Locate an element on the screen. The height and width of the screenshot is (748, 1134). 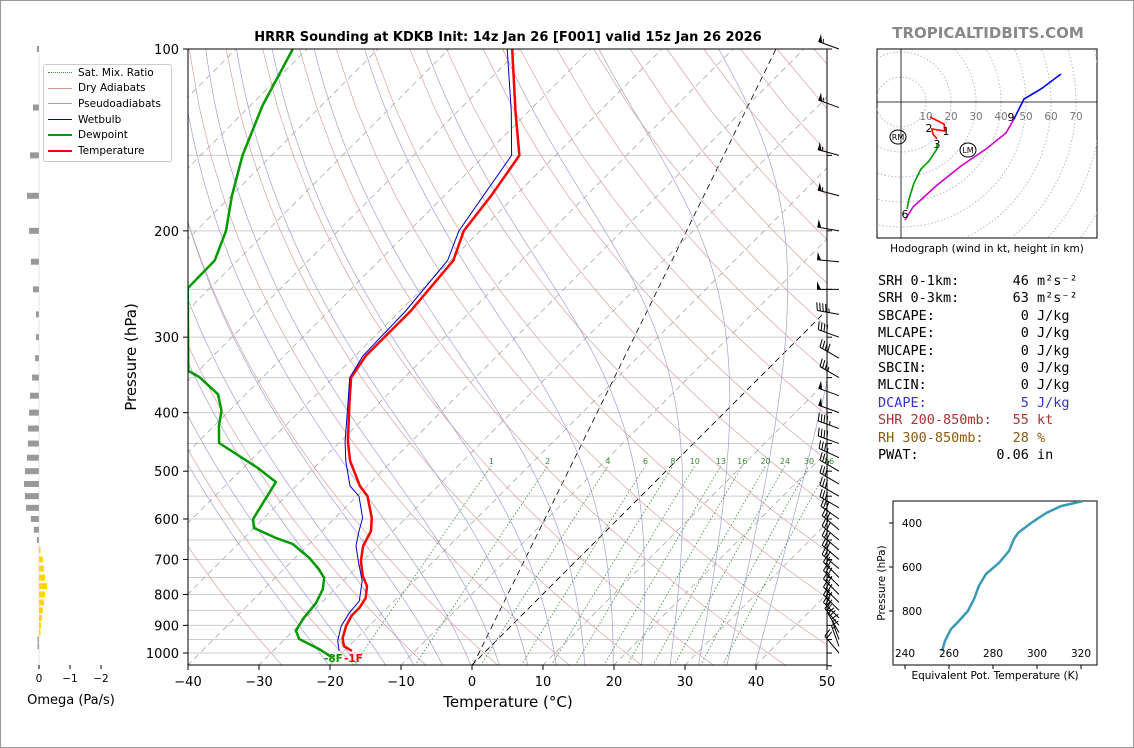
omega-tick-label: −2 is located at coordinates (100, 679).